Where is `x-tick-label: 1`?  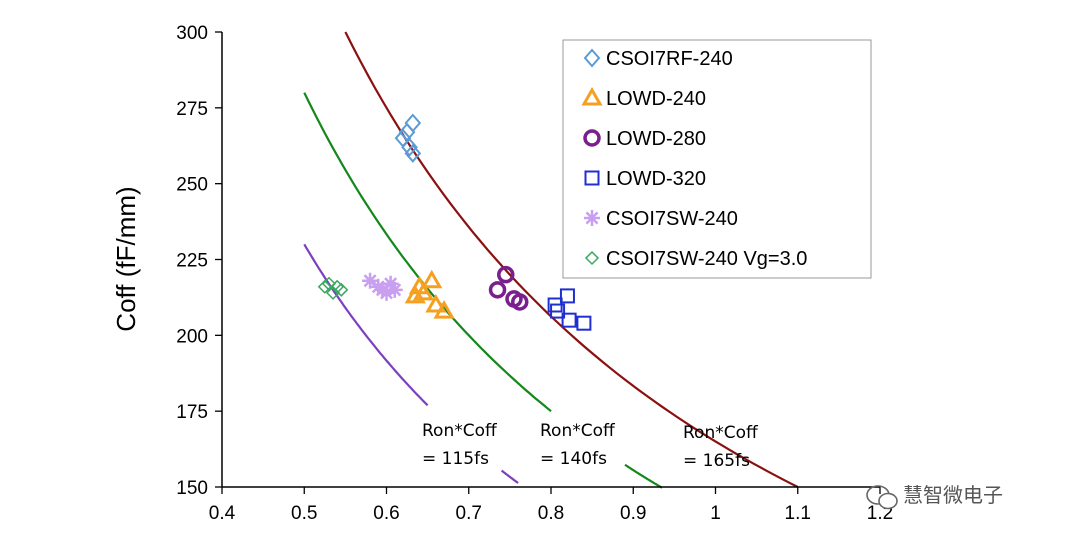
x-tick-label: 1 is located at coordinates (715, 513).